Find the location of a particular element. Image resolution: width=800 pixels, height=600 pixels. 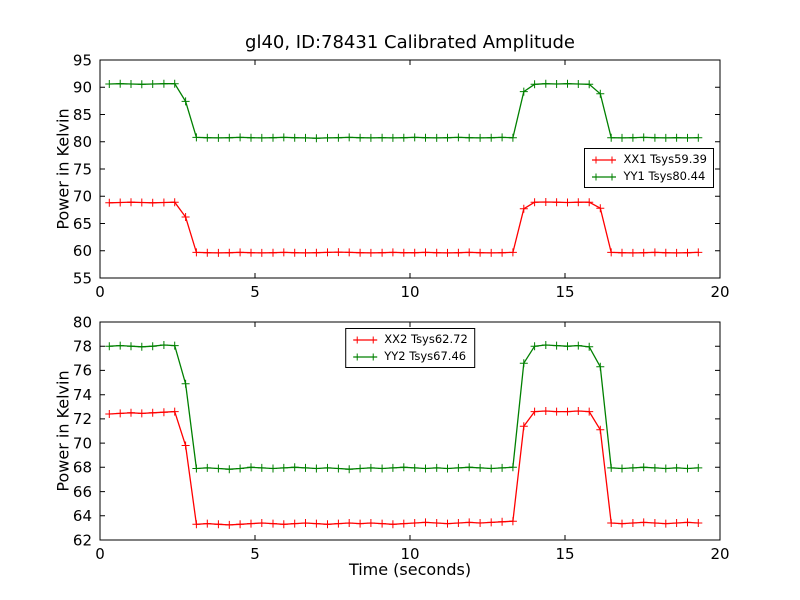

y-tick-label: 55 is located at coordinates (82, 278).